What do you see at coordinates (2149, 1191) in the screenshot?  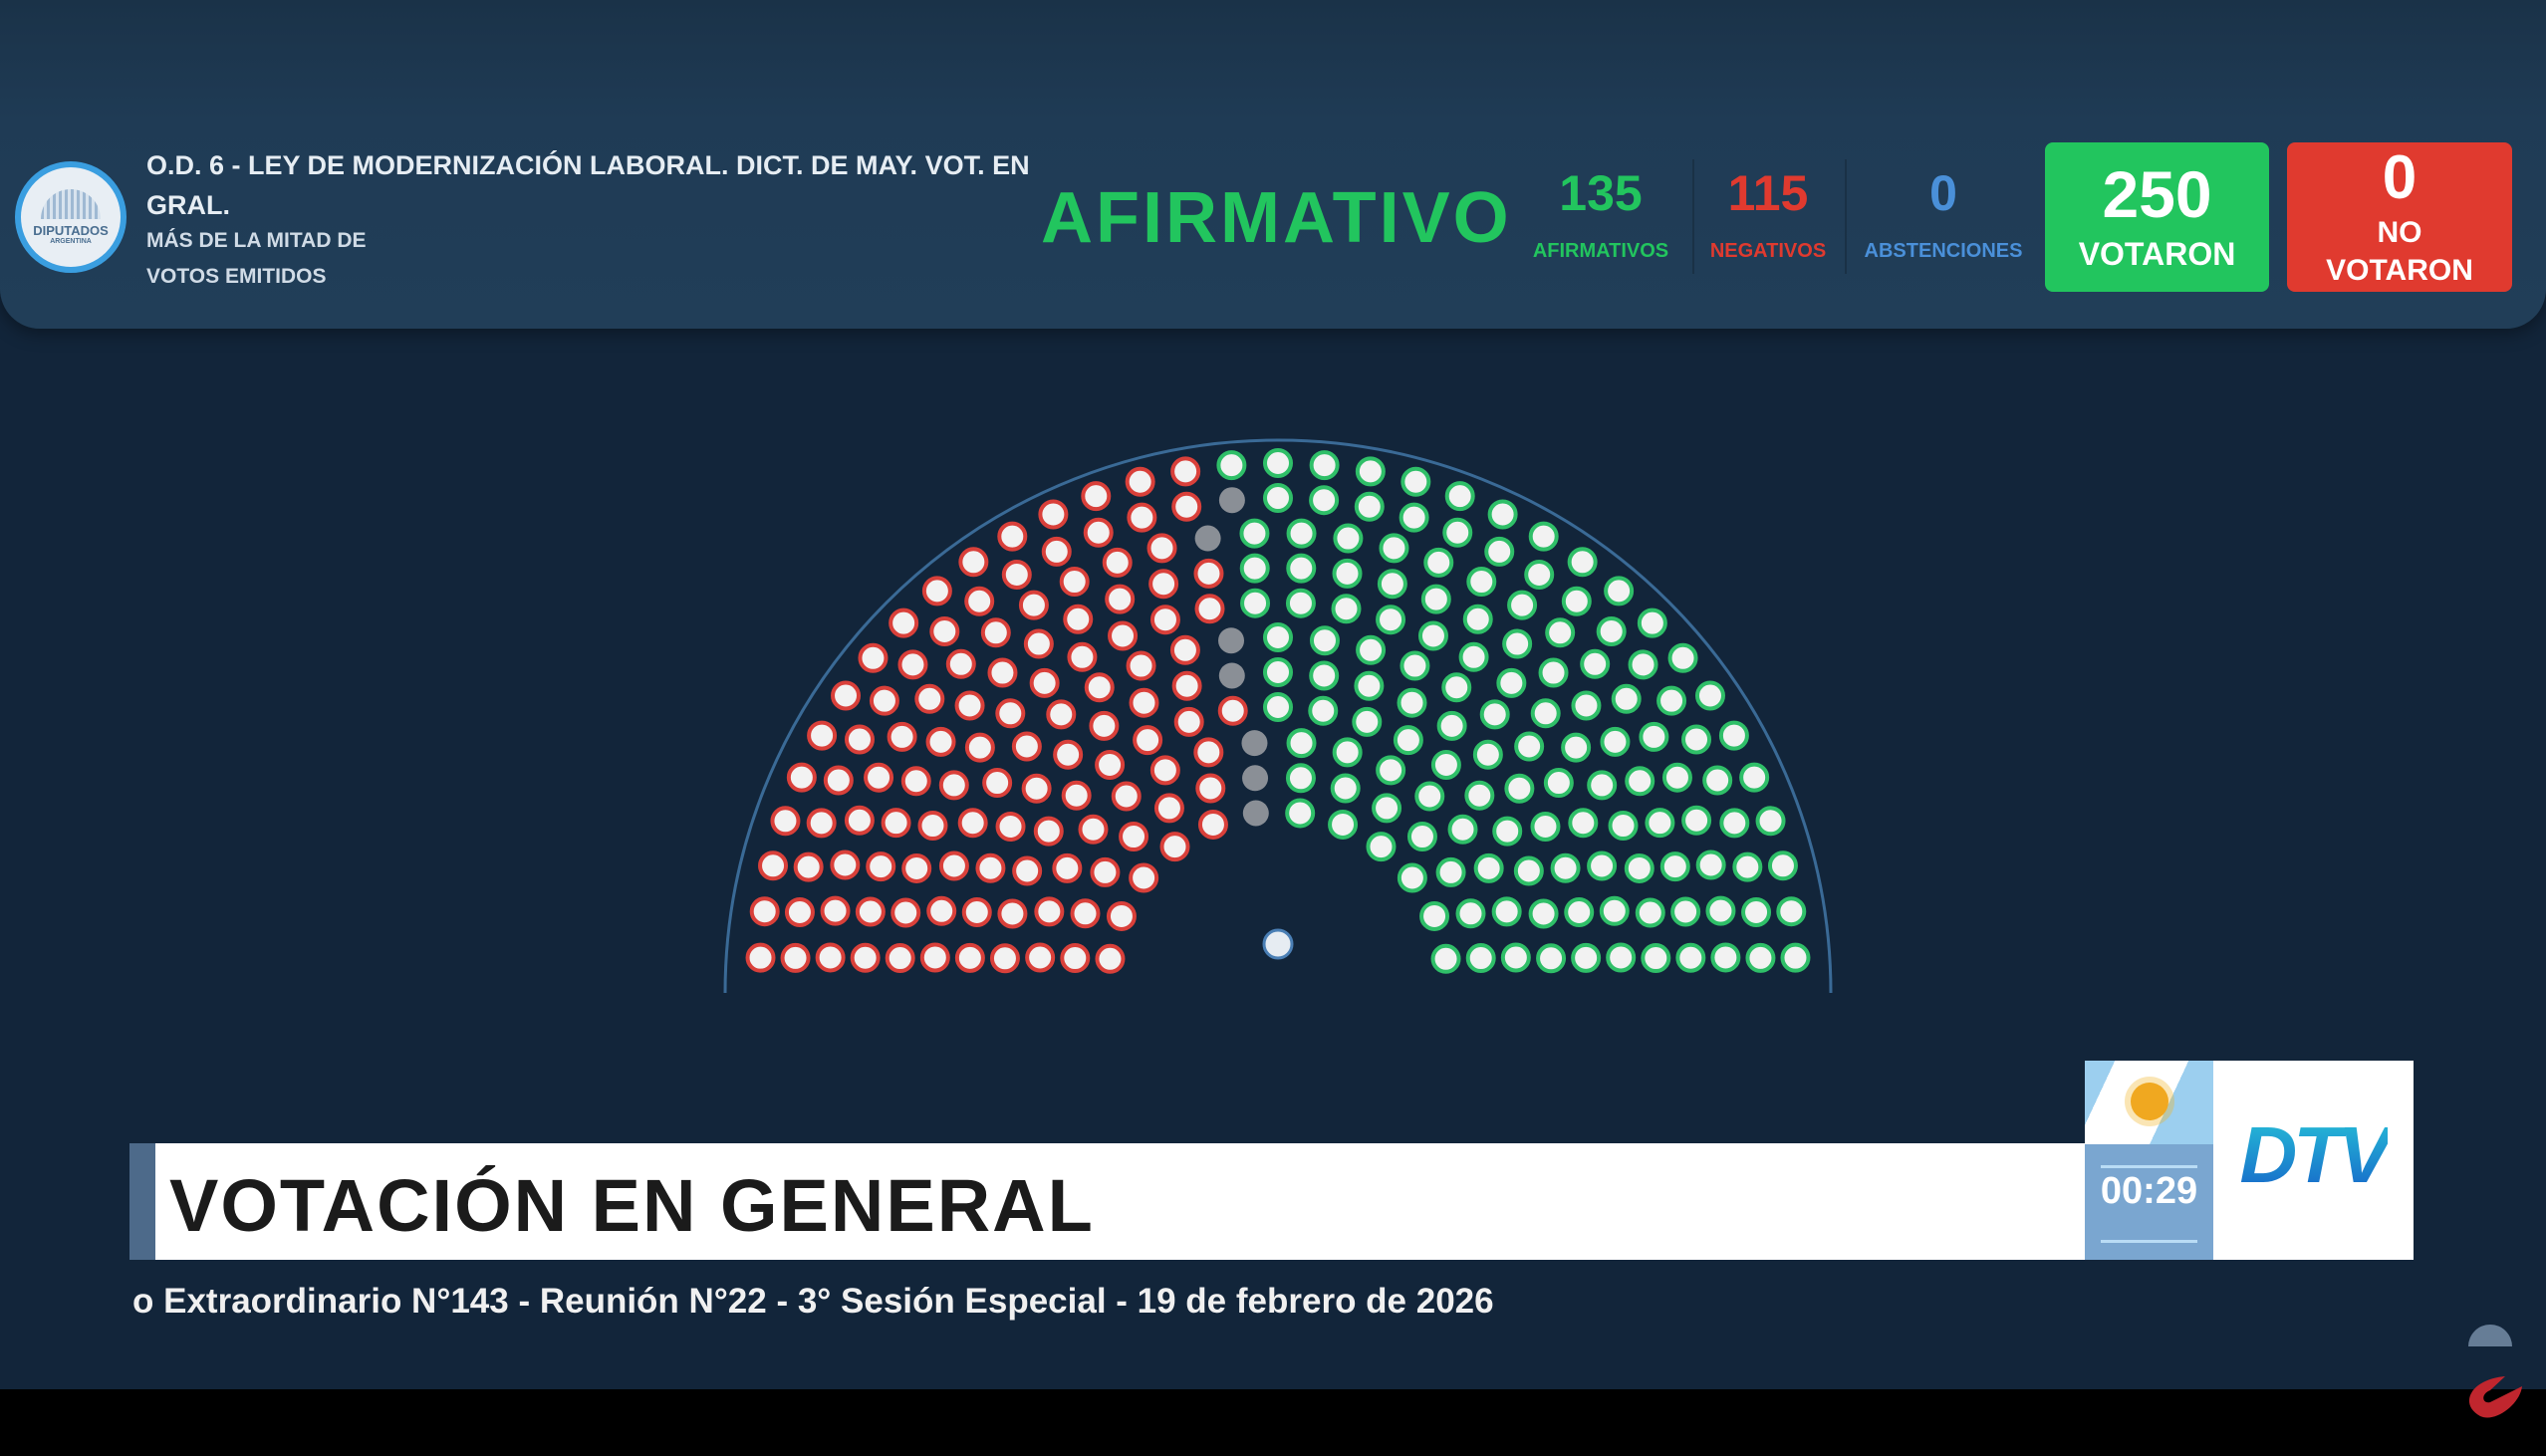 I see `vote-timer: 00:29` at bounding box center [2149, 1191].